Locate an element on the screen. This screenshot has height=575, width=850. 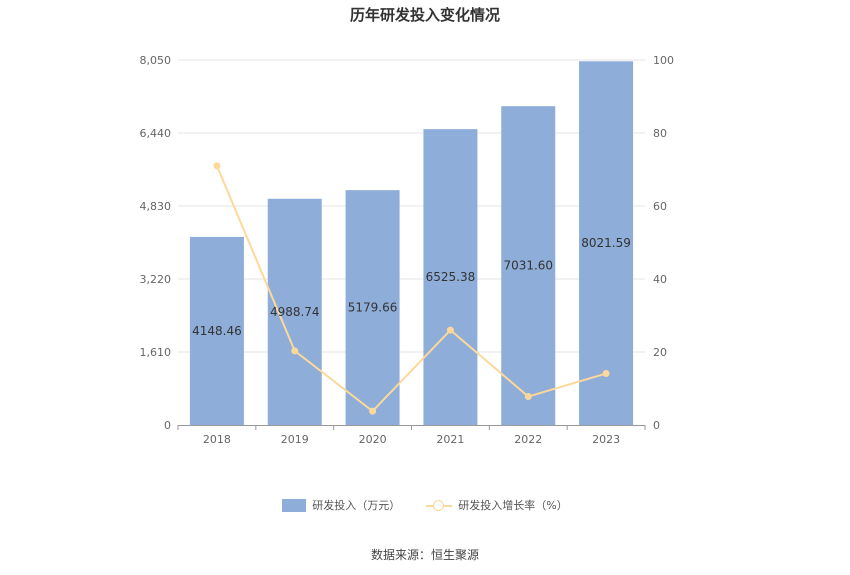
bar-value-label: 5179.66 is located at coordinates (373, 308).